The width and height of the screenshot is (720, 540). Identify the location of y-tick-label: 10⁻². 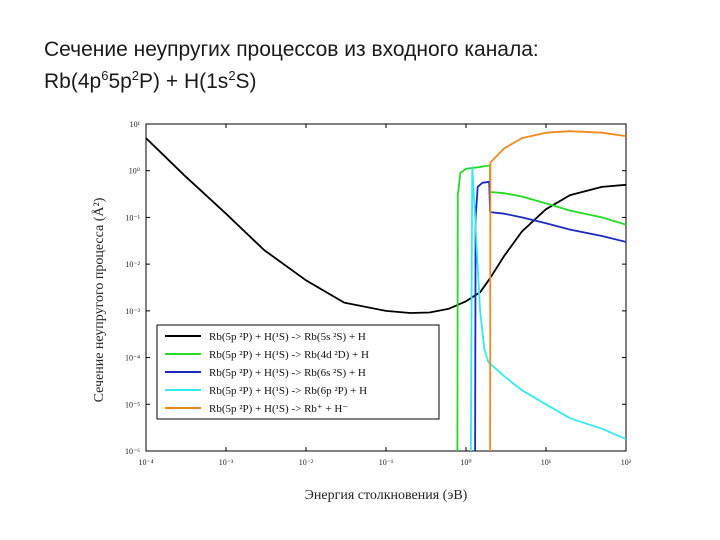
(132, 264).